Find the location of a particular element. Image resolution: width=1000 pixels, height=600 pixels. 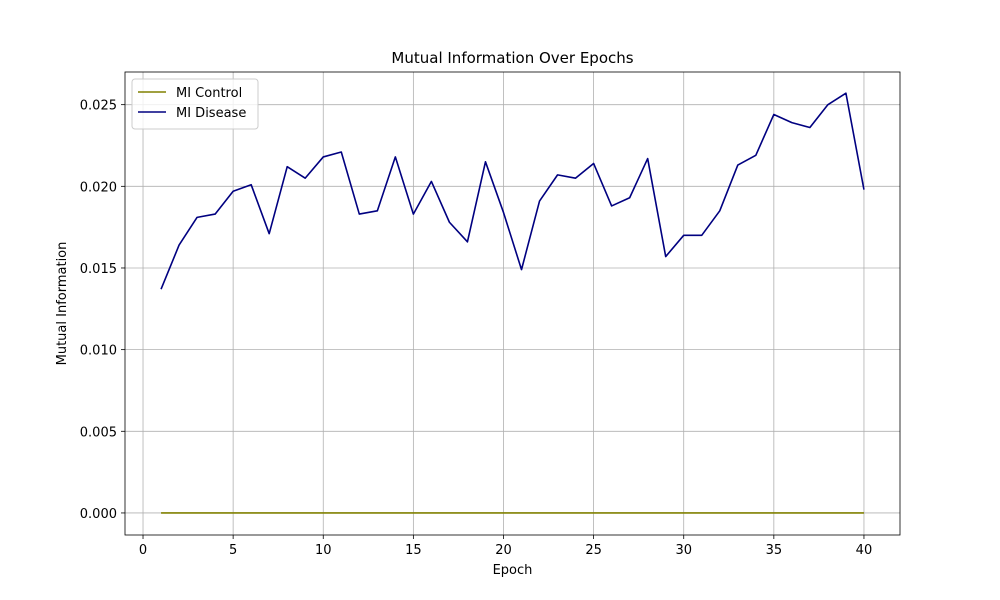

x-tick-label: 5 is located at coordinates (233, 550).